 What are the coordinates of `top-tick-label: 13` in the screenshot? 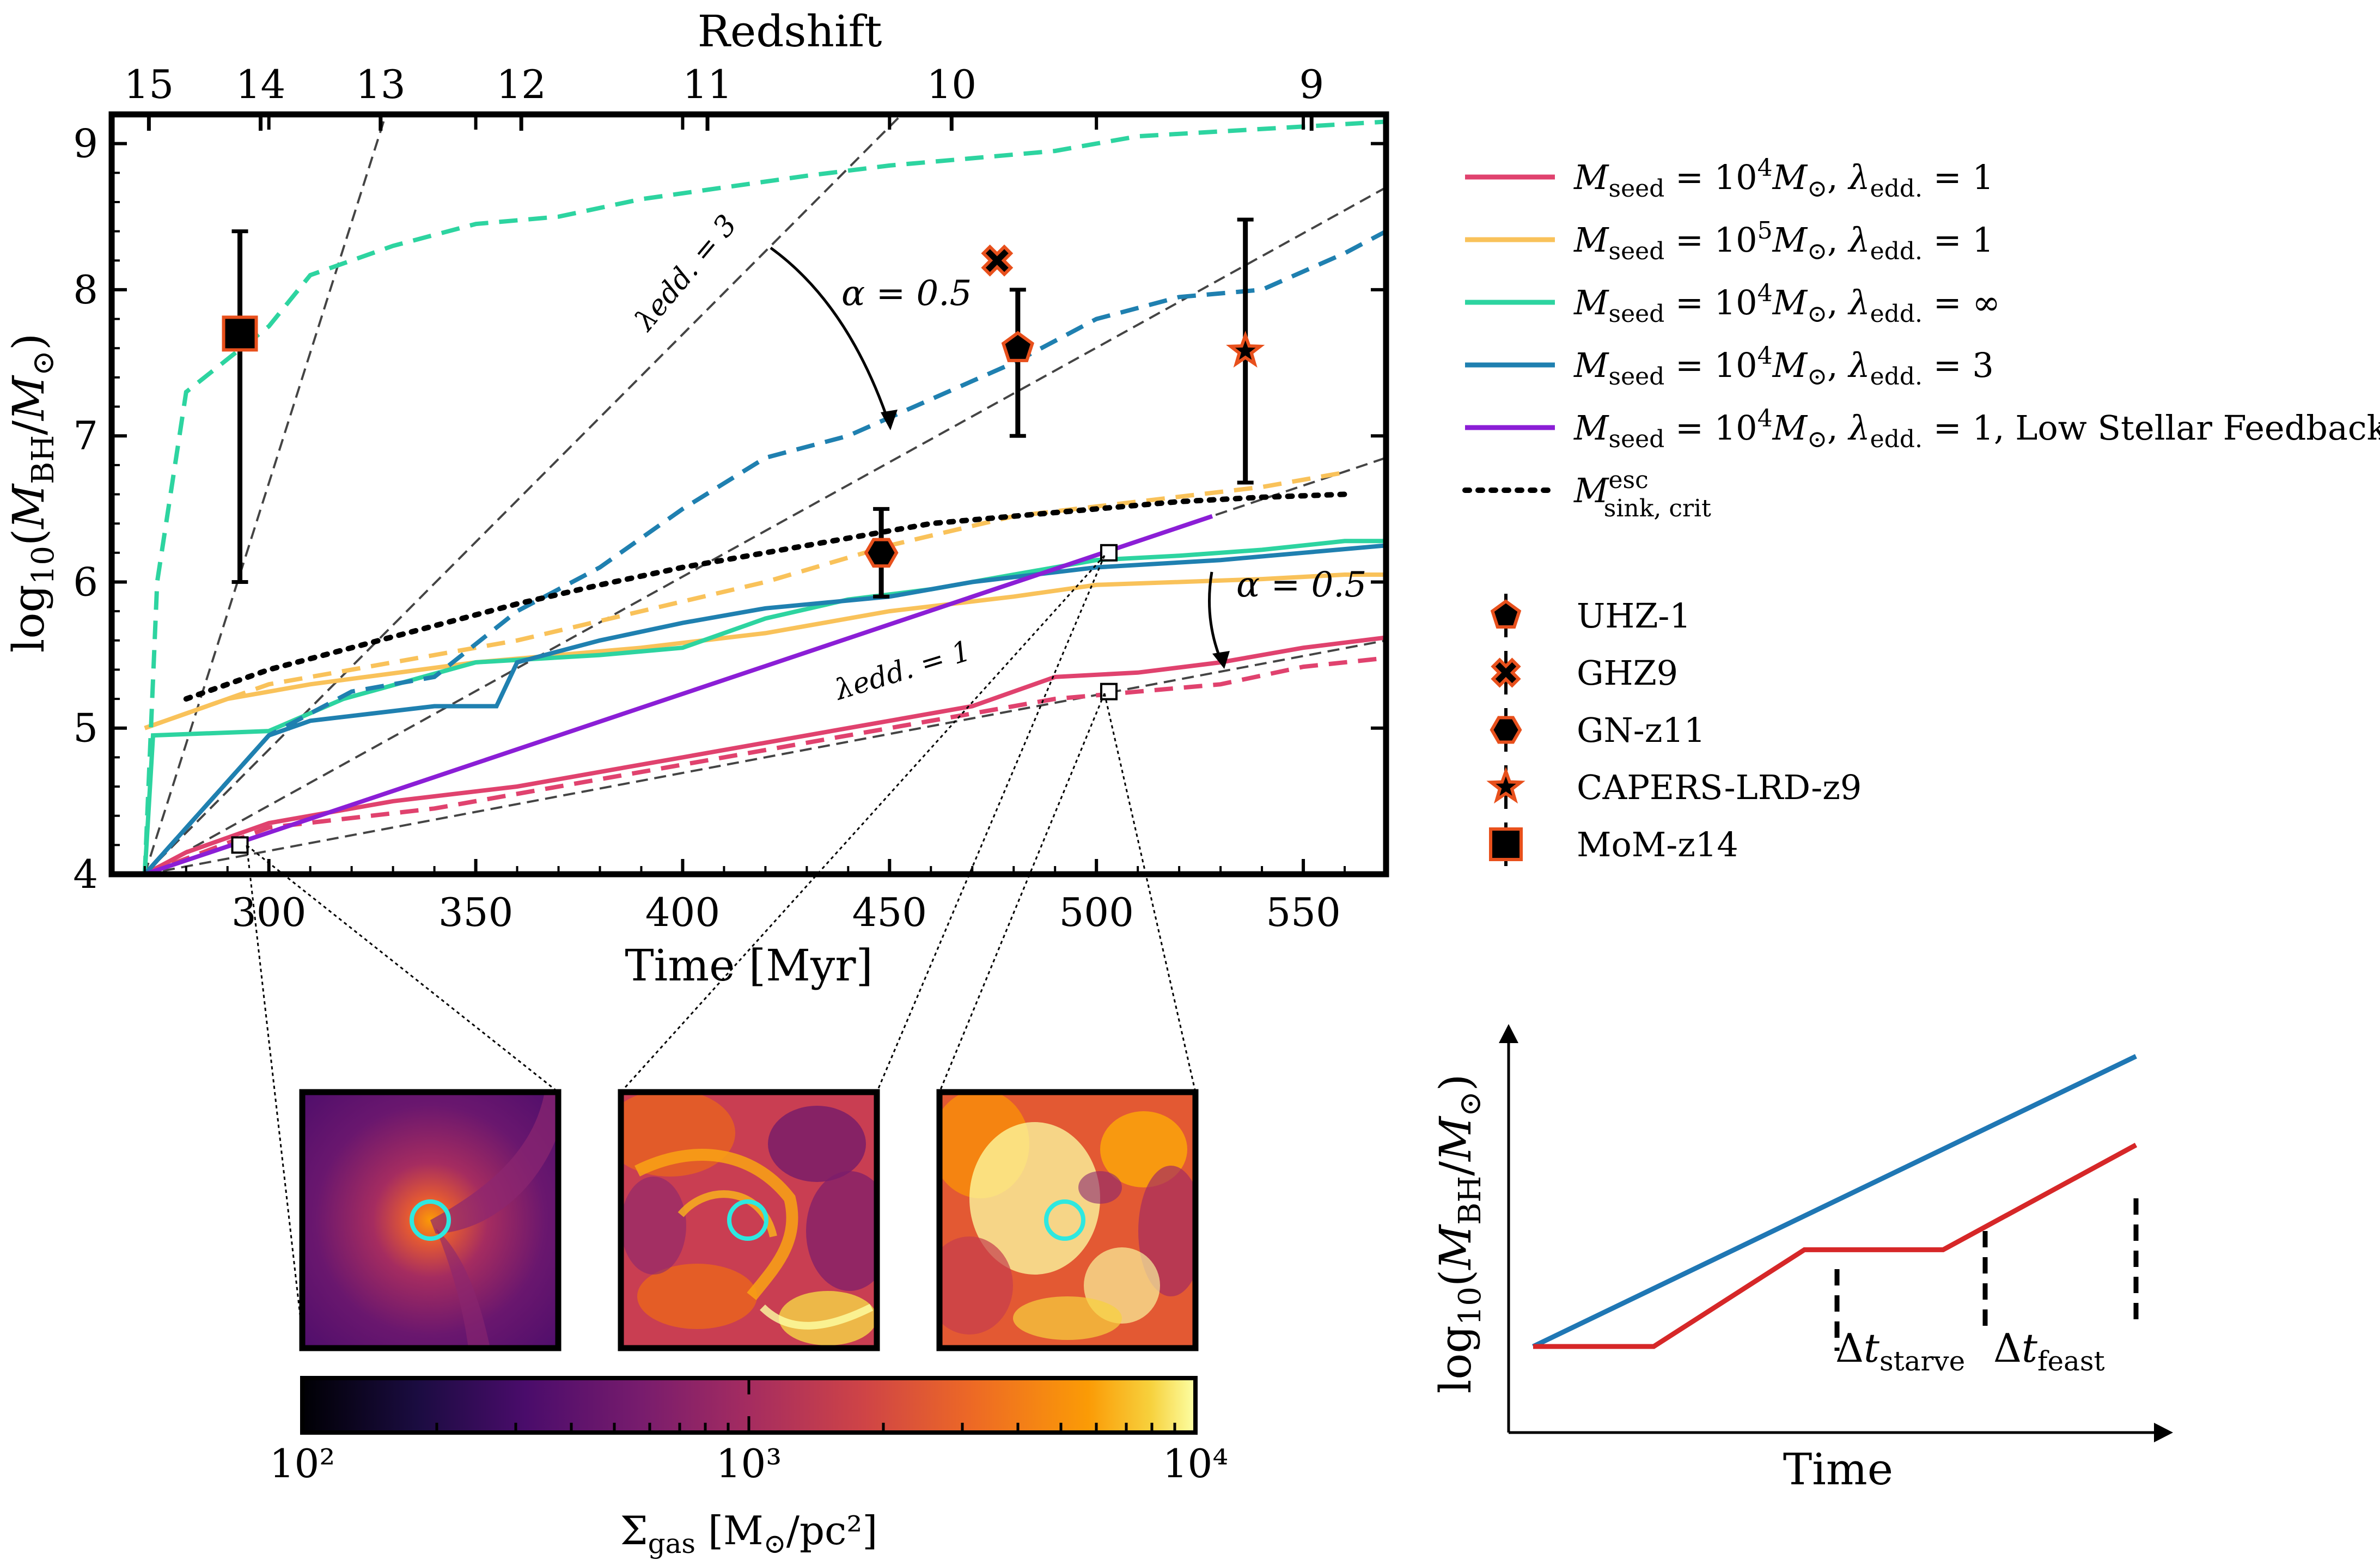 It's located at (381, 84).